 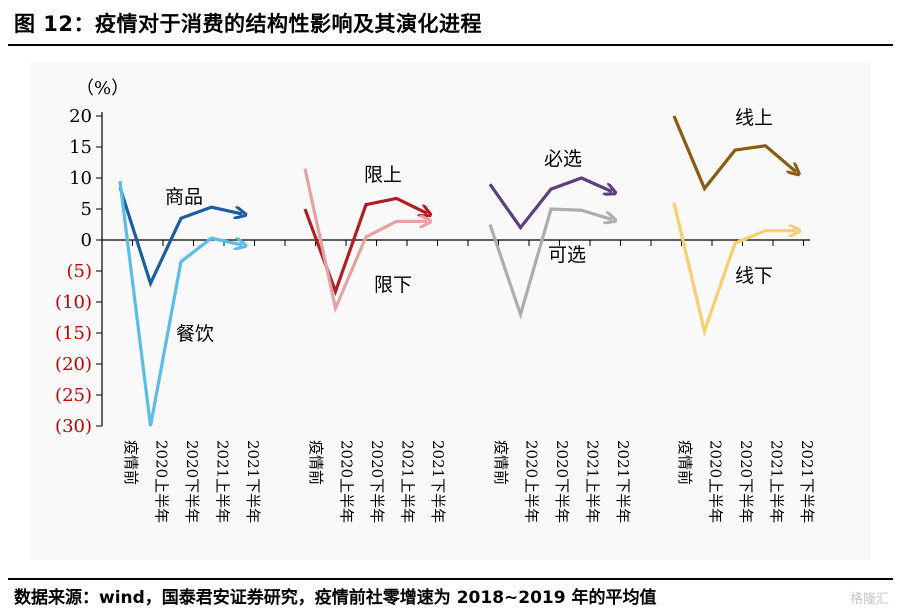 What do you see at coordinates (754, 276) in the screenshot?
I see `series-label: 线下` at bounding box center [754, 276].